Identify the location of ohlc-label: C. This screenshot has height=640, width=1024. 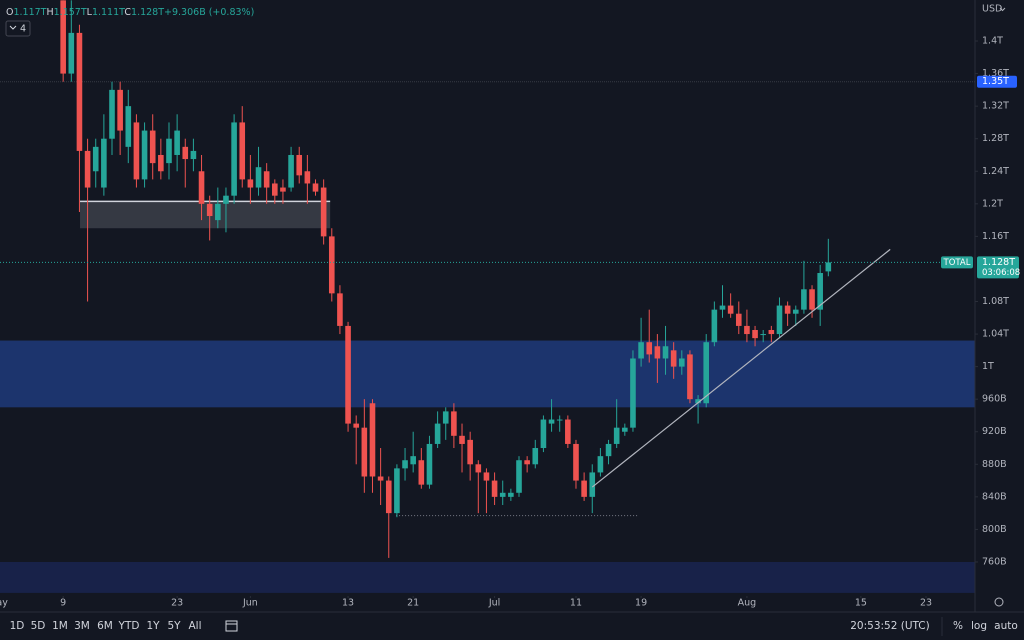
(127, 12).